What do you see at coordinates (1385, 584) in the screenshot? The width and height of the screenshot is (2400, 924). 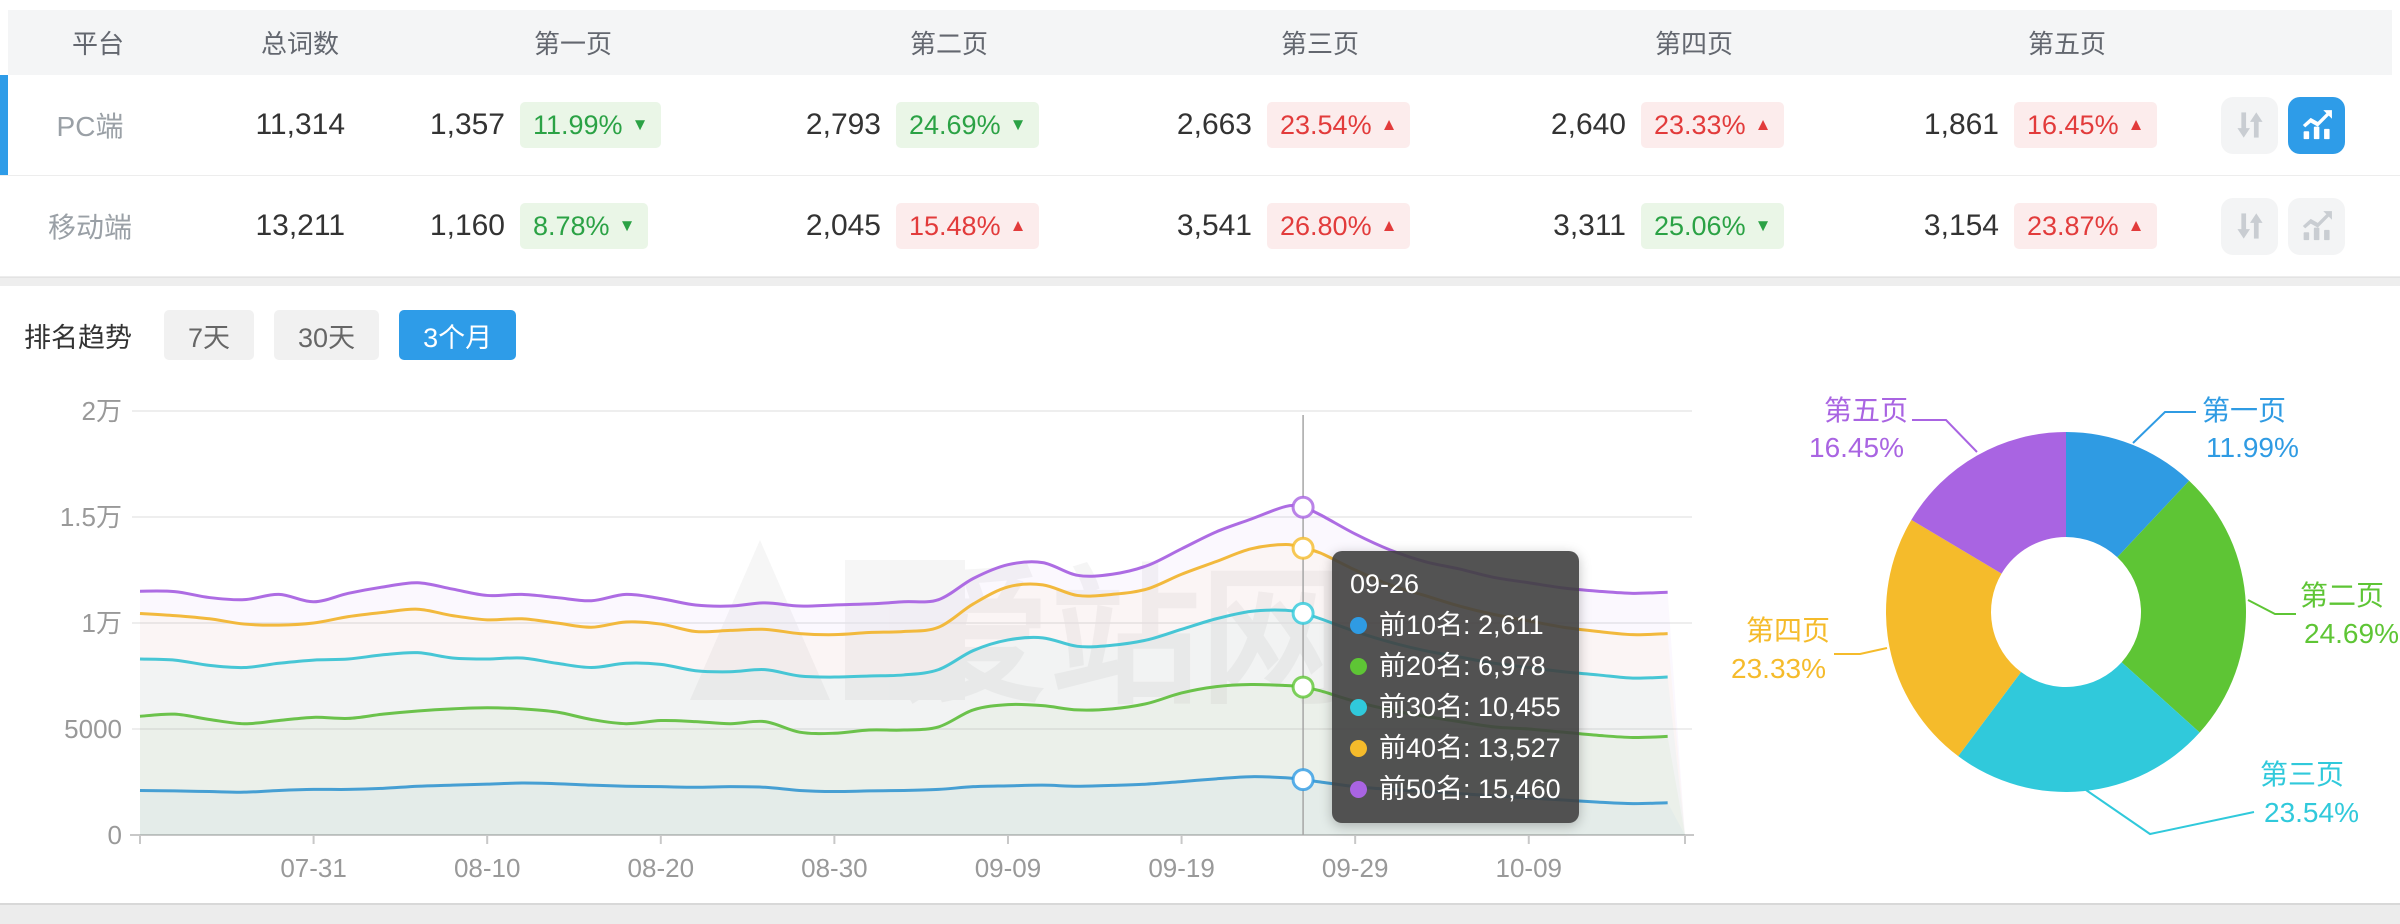 I see `tooltip-date: 09-26` at bounding box center [1385, 584].